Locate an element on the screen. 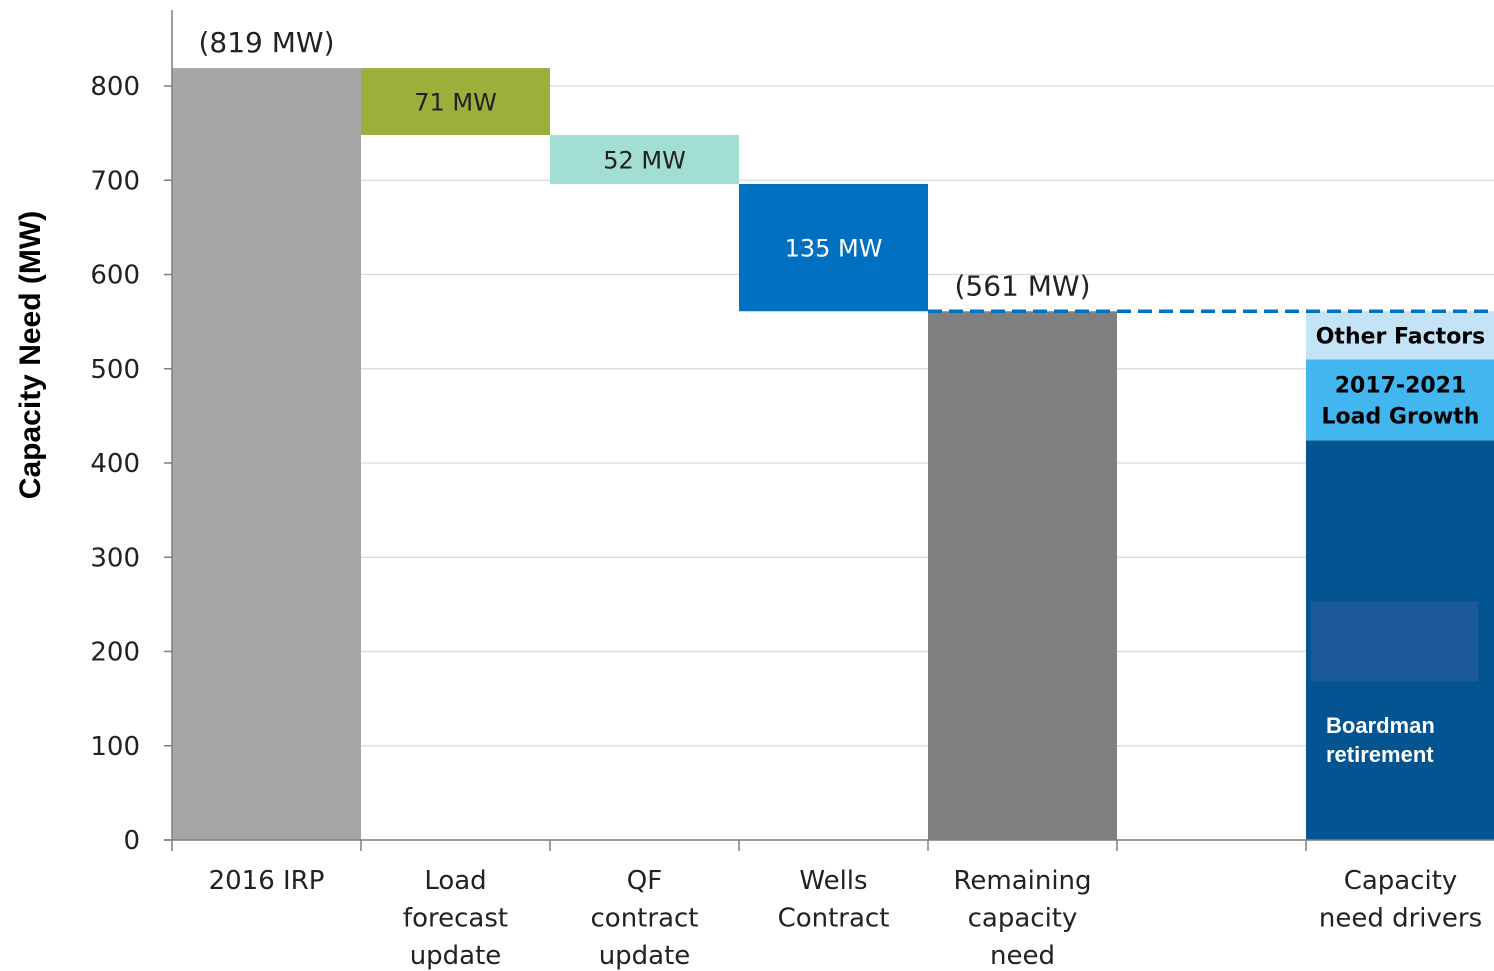 This screenshot has width=1494, height=971. x-category-label: Load is located at coordinates (455, 881).